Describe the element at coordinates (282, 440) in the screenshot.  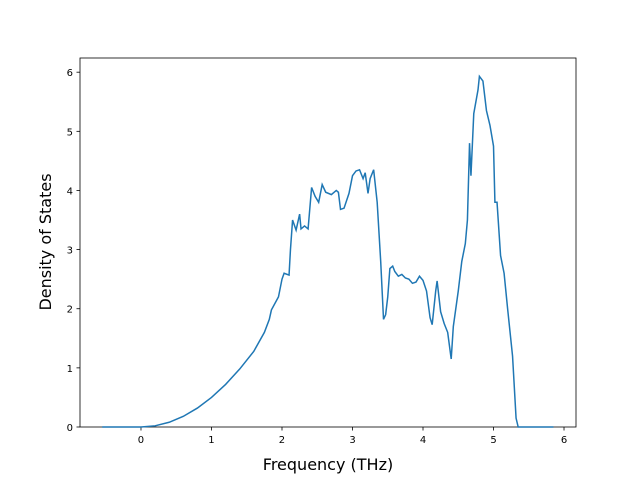
I see `x-tick-label: 2` at that location.